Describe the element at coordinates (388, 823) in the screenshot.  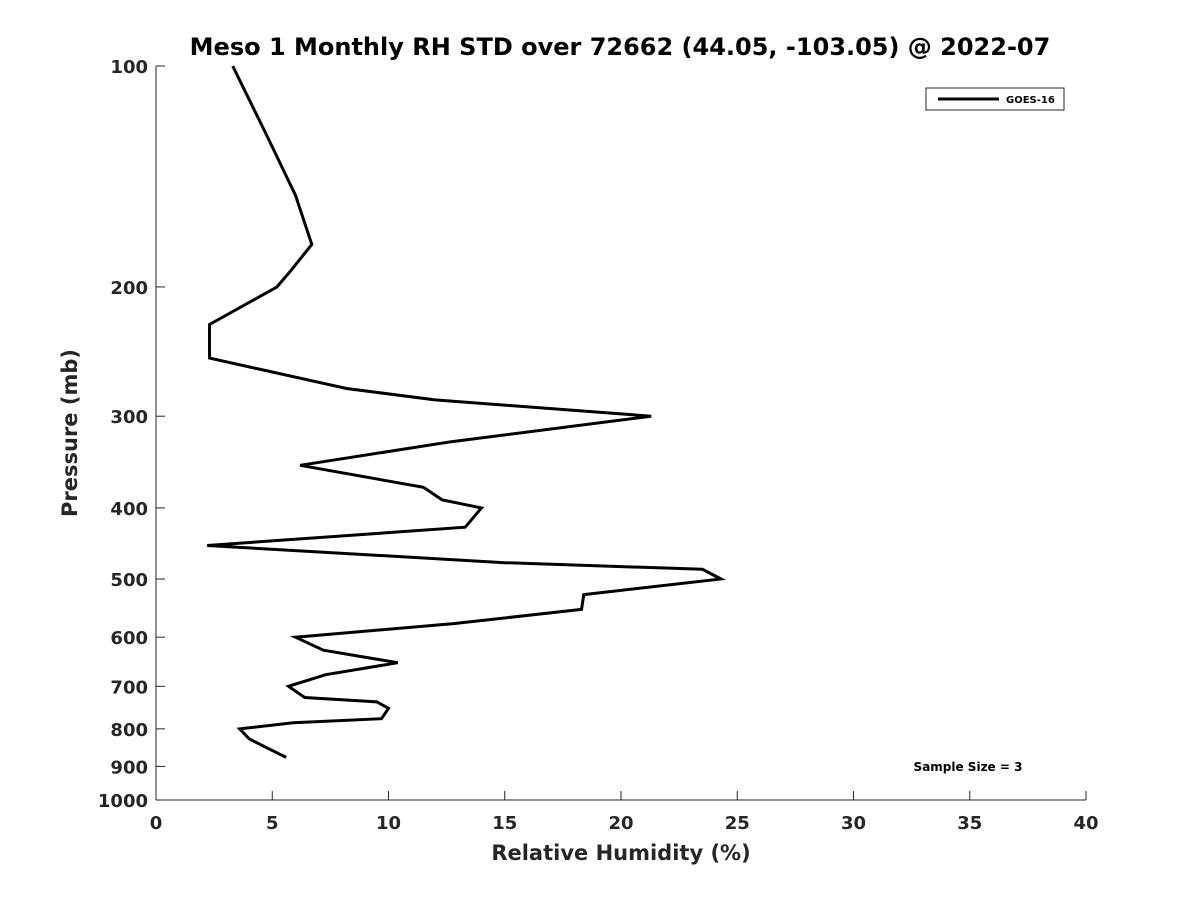
I see `x-tick-label: 10` at that location.